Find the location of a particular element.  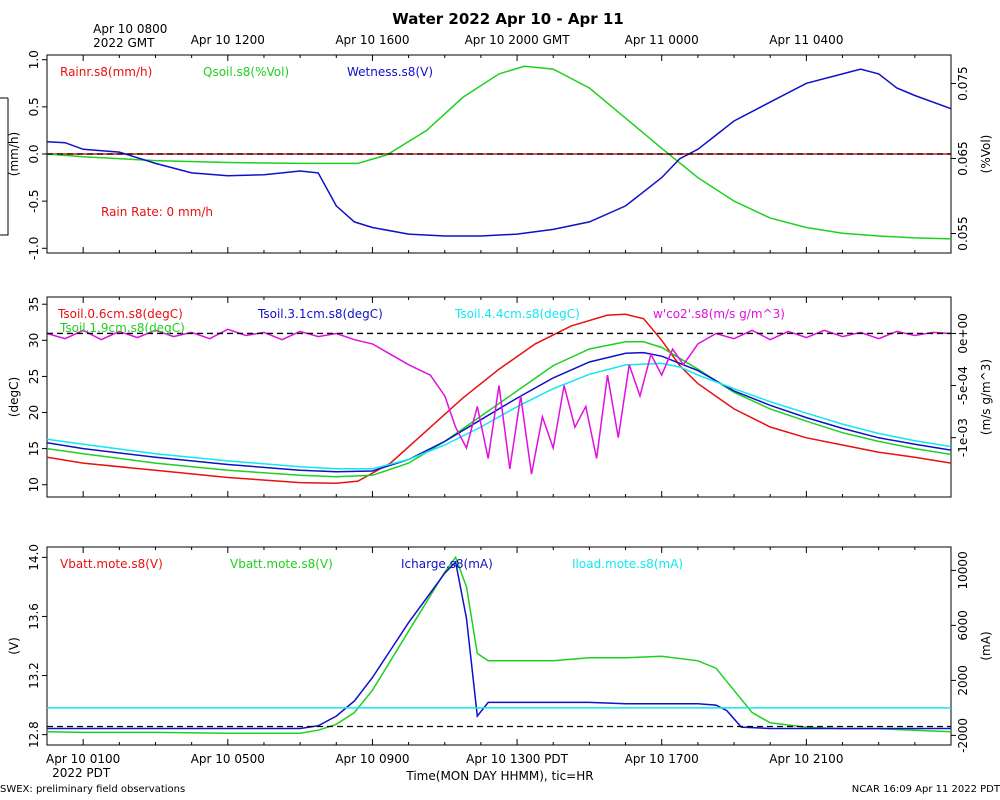

y-tick-label-left: 13.6 is located at coordinates (34, 616).